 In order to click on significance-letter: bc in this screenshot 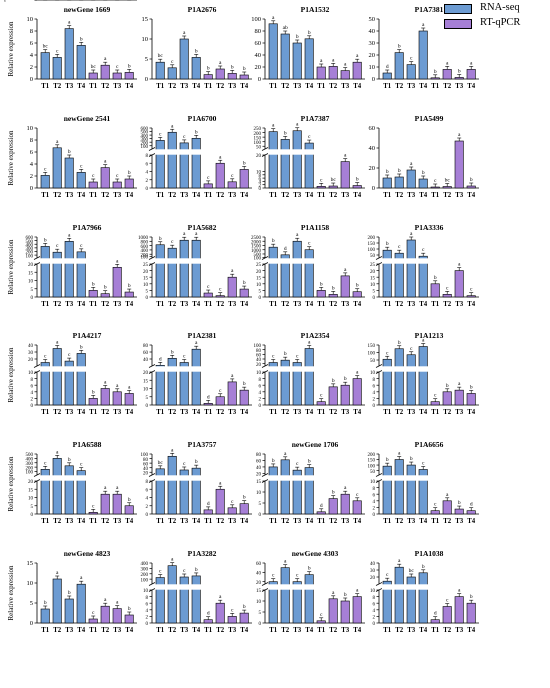, I will do `click(412, 571)`.